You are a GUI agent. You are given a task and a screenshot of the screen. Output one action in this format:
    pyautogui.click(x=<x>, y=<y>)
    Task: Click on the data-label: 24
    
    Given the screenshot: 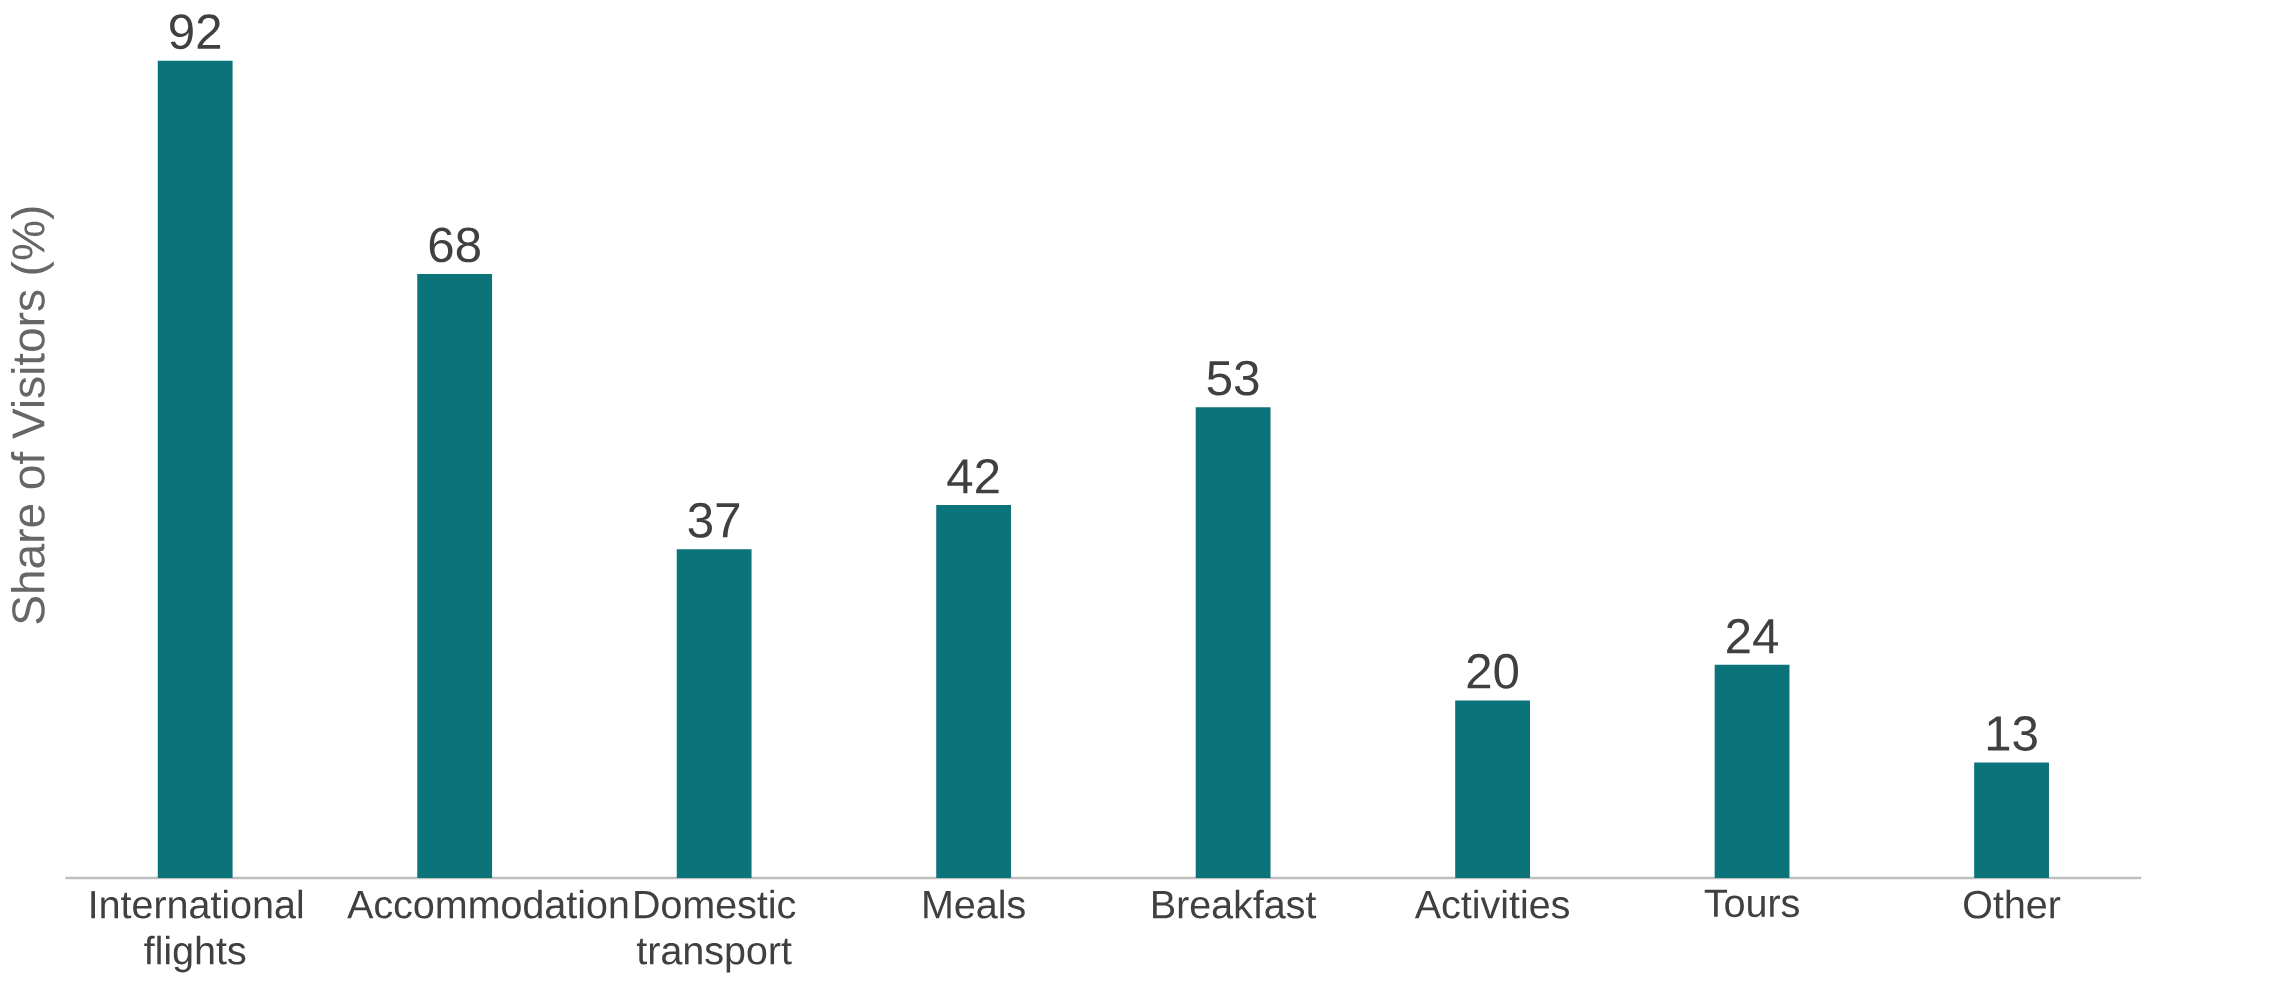 What is the action you would take?
    pyautogui.click(x=1753, y=636)
    